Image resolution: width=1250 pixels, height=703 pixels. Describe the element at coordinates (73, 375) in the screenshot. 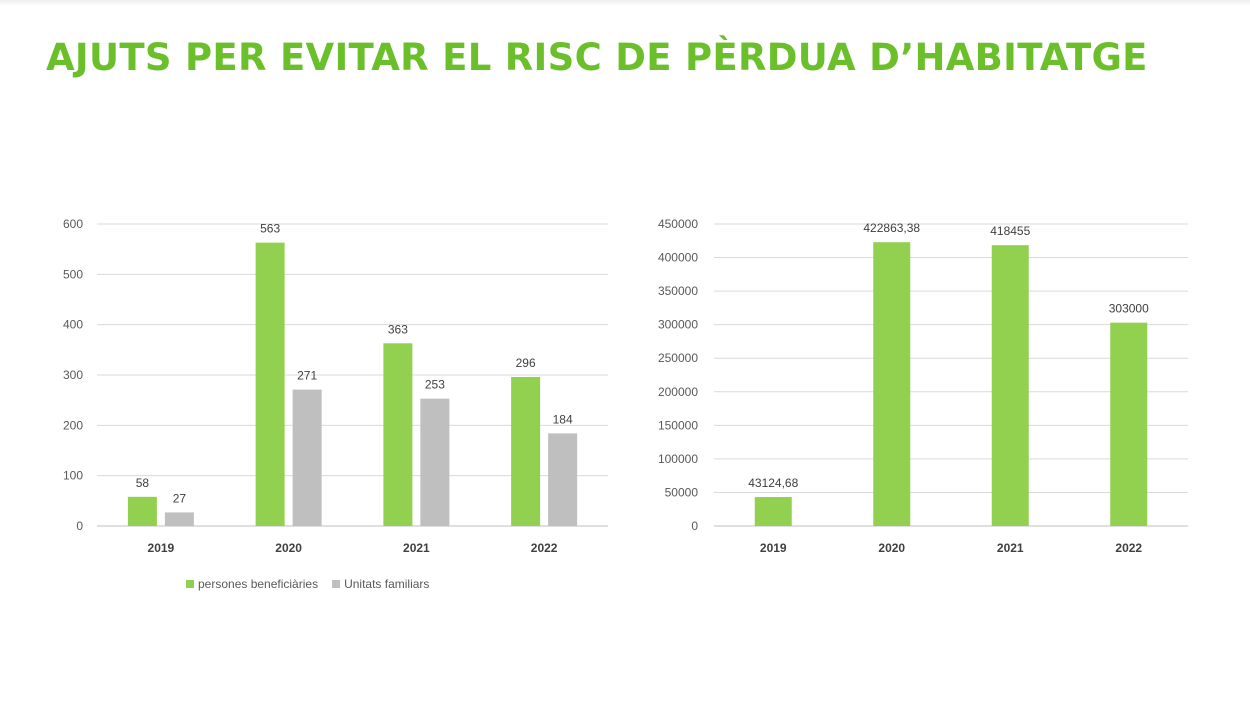

I see `y-tick-label: 300` at that location.